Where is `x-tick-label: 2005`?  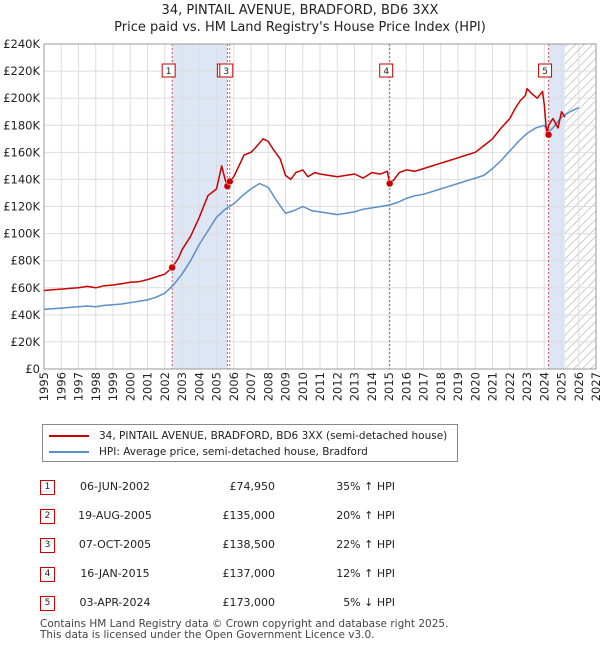
x-tick-label: 2005 is located at coordinates (217, 386).